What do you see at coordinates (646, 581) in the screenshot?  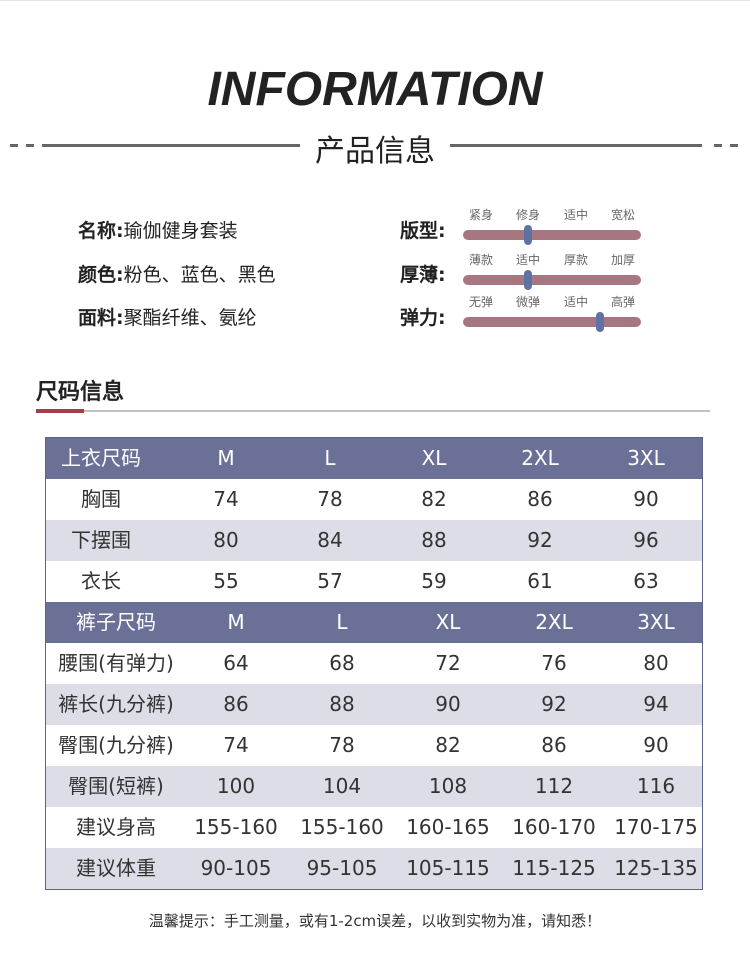 I see `table-cell: 63` at bounding box center [646, 581].